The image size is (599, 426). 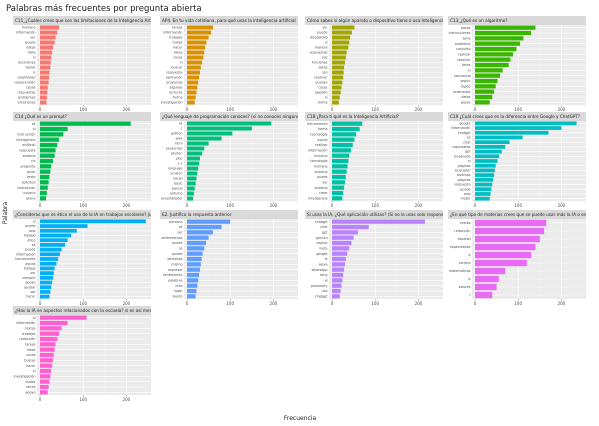 I want to click on category-label: chat, so click(x=467, y=142).